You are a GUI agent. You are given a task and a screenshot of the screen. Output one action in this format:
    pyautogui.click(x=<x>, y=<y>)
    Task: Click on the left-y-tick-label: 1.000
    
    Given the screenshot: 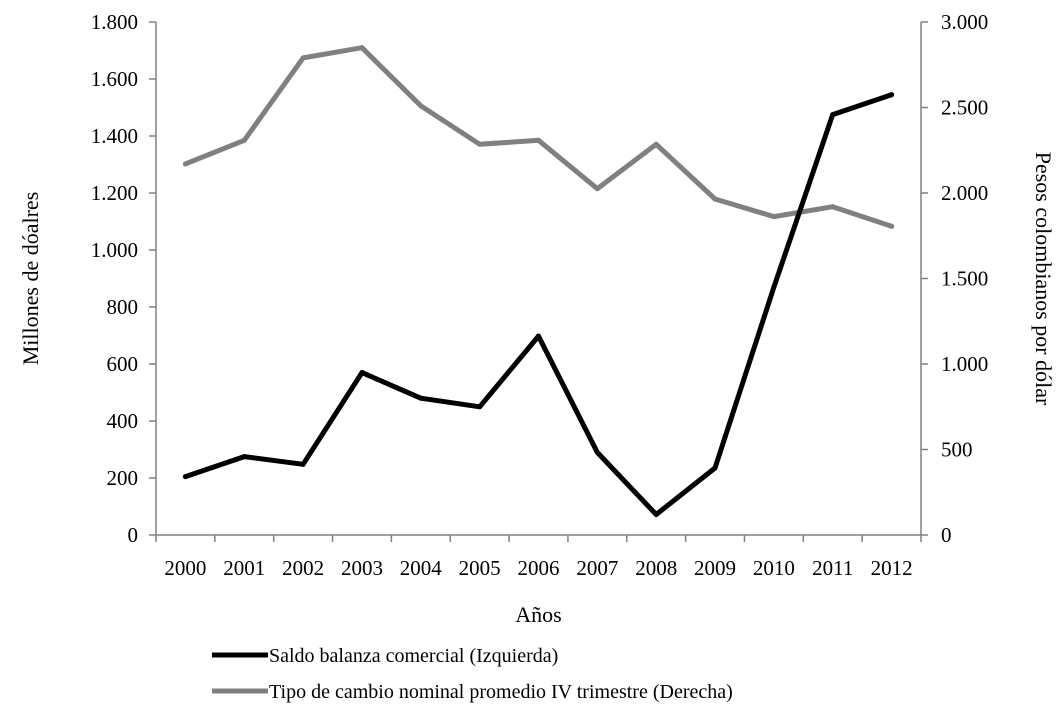 What is the action you would take?
    pyautogui.click(x=114, y=250)
    